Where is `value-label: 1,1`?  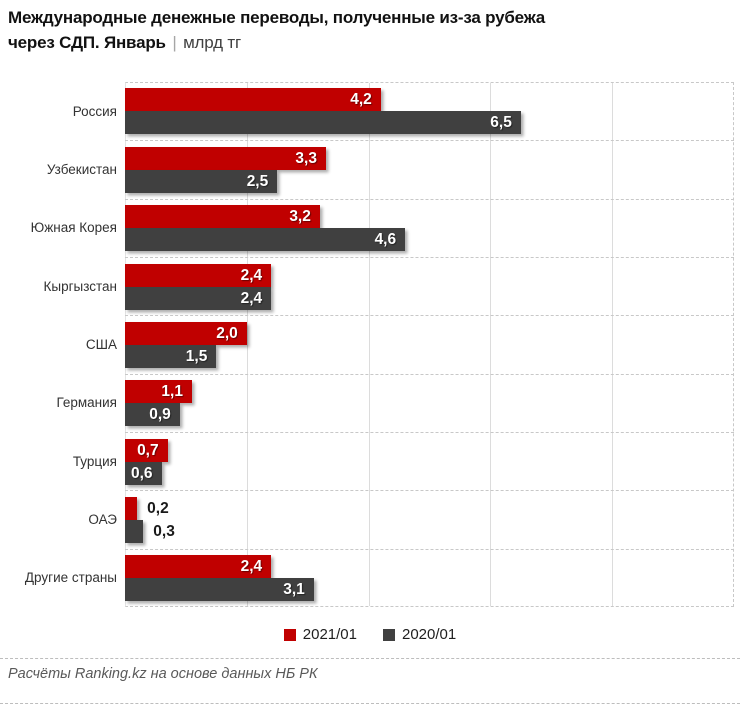 value-label: 1,1 is located at coordinates (172, 392).